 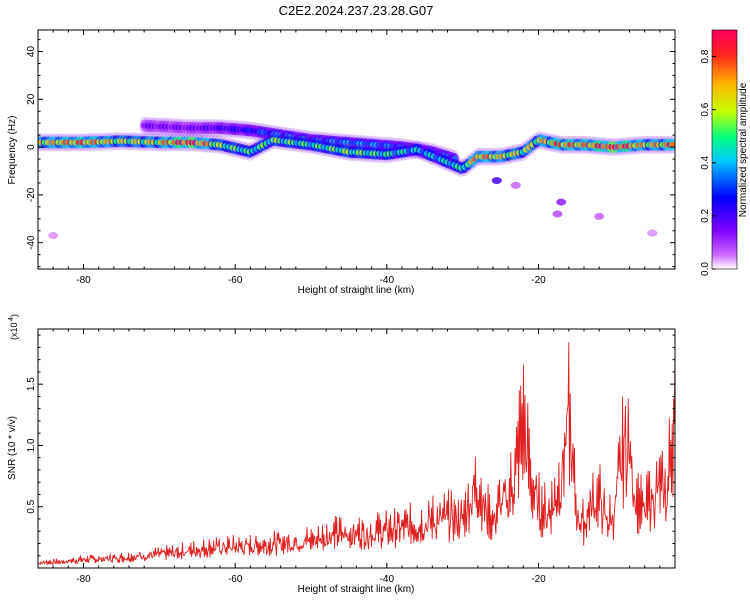 I want to click on spectrogram-x-tick-label: -40, so click(x=387, y=280).